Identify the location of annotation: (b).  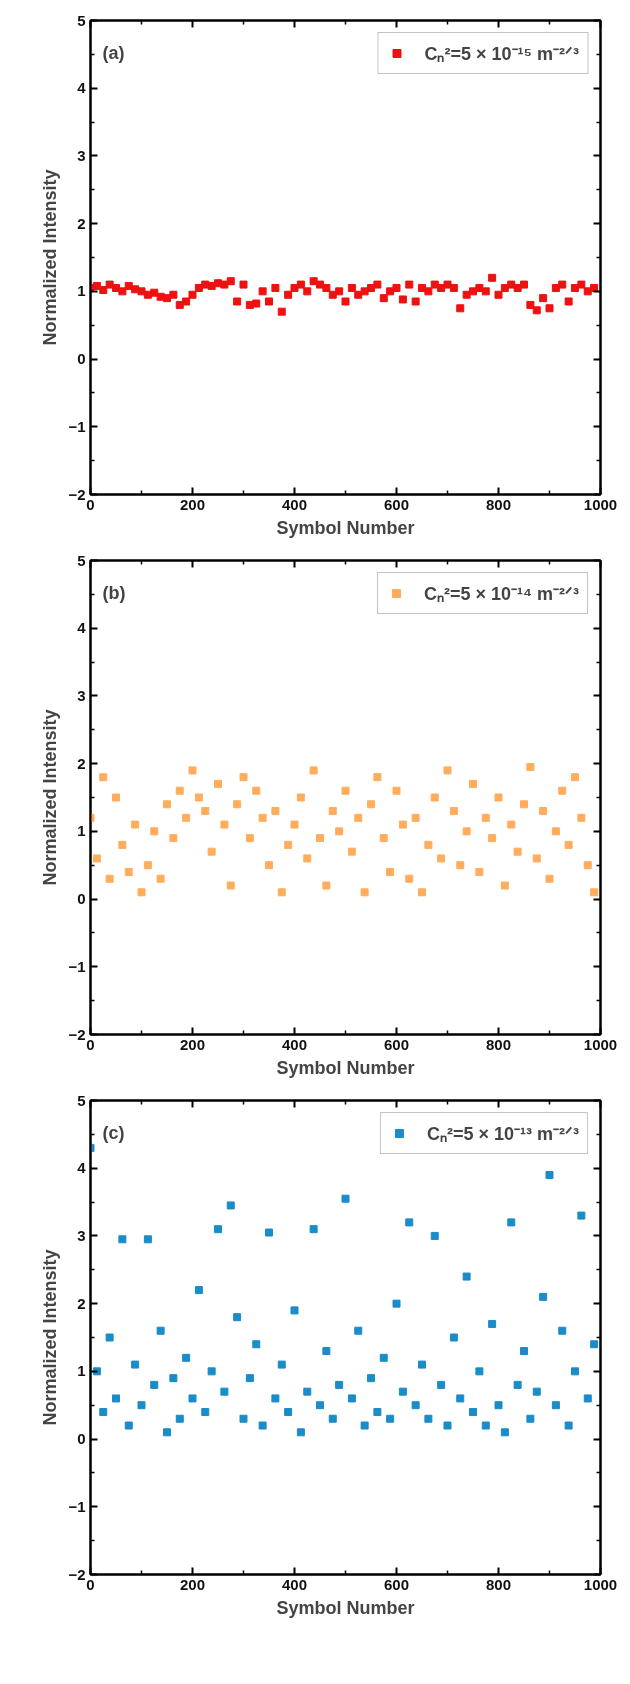
(114, 592).